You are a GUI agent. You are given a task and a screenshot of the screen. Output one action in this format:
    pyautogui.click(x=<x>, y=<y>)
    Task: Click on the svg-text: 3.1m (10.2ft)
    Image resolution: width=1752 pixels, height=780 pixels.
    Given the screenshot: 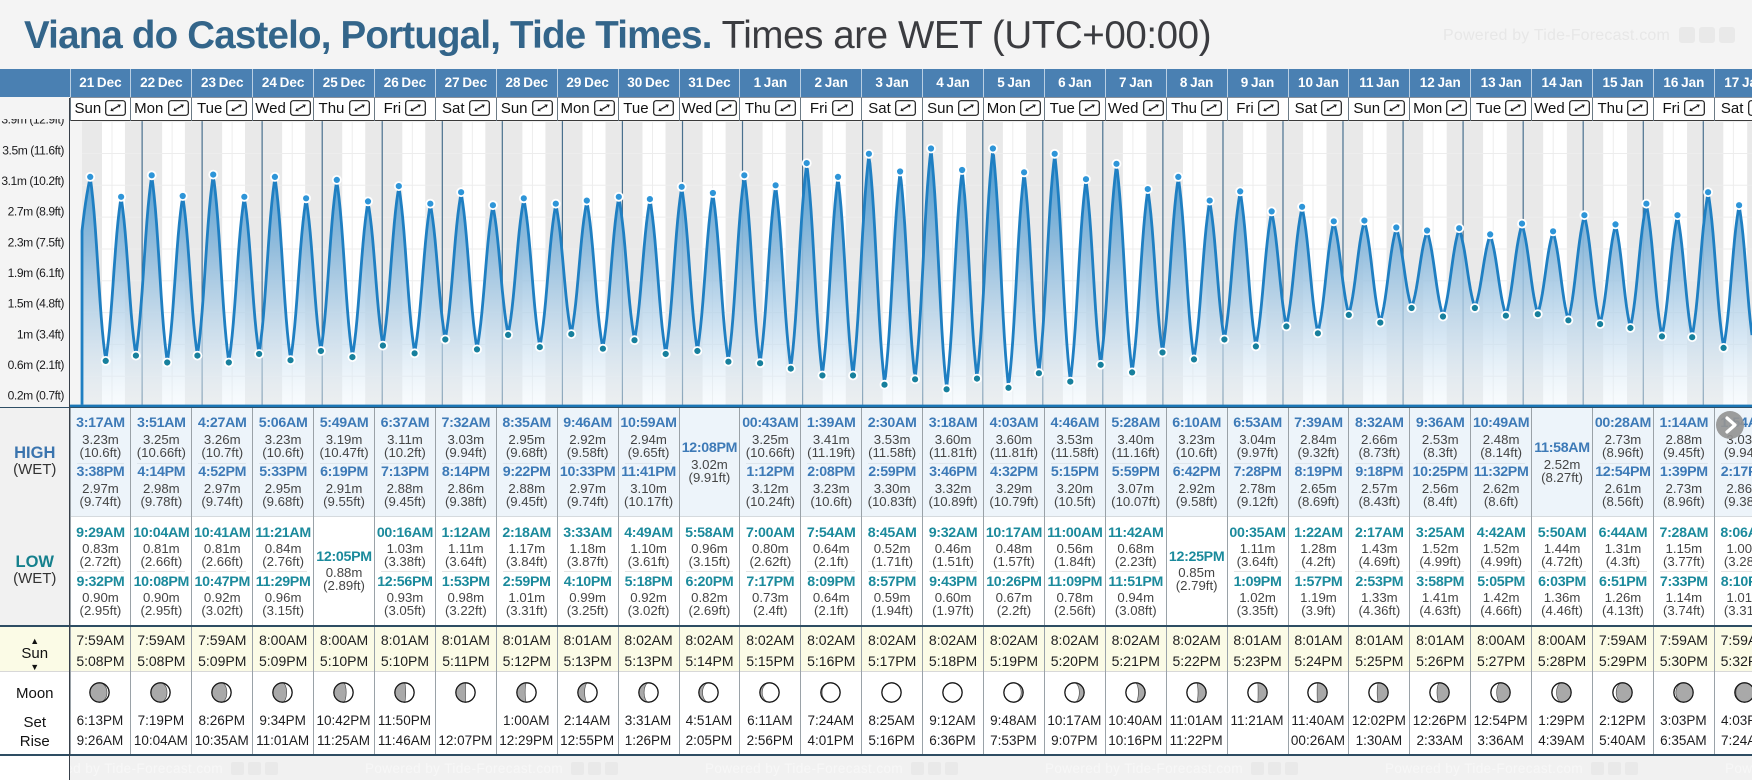 What is the action you would take?
    pyautogui.click(x=32, y=181)
    